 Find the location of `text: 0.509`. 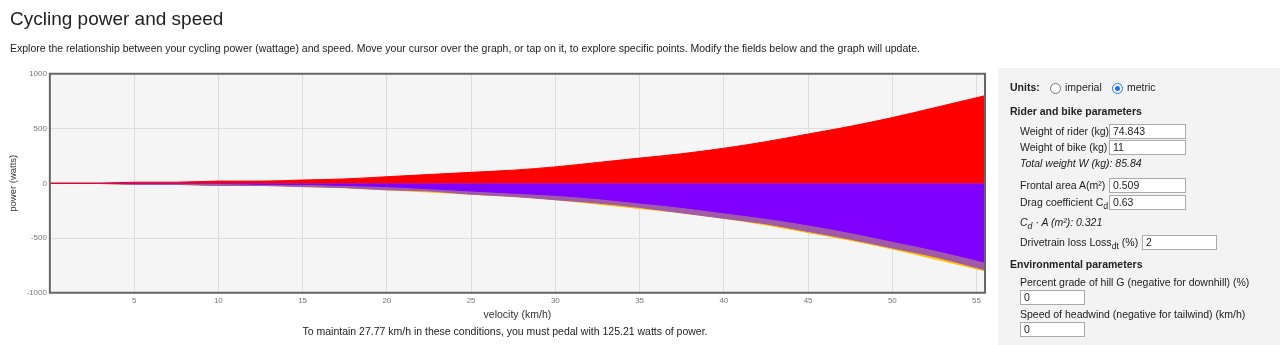

text: 0.509 is located at coordinates (1147, 185).